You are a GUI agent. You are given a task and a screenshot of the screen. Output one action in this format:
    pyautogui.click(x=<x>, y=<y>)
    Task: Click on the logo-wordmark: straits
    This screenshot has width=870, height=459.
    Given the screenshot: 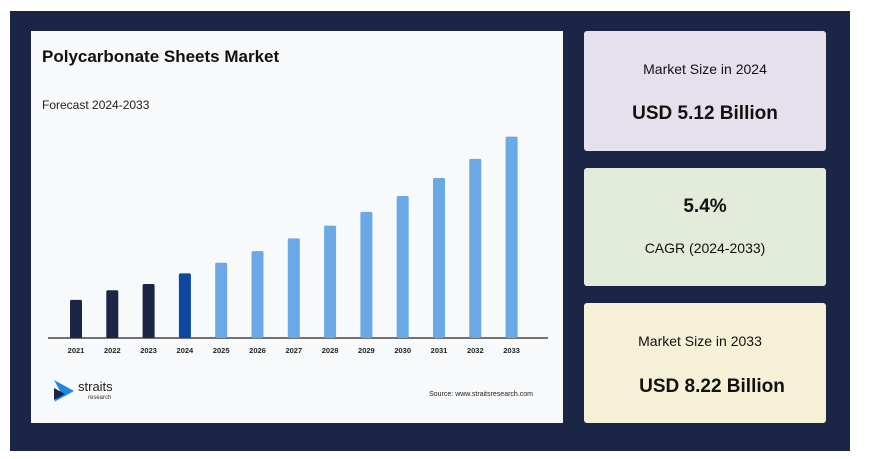 What is the action you would take?
    pyautogui.click(x=95, y=386)
    